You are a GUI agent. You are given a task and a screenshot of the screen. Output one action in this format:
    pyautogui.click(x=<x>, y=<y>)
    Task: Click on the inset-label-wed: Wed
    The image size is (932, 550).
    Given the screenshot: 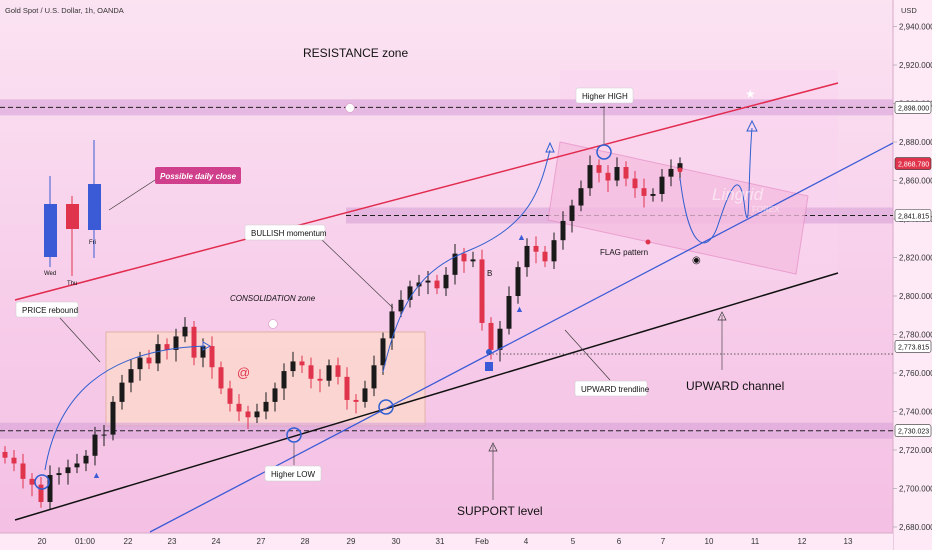 What is the action you would take?
    pyautogui.click(x=50, y=274)
    